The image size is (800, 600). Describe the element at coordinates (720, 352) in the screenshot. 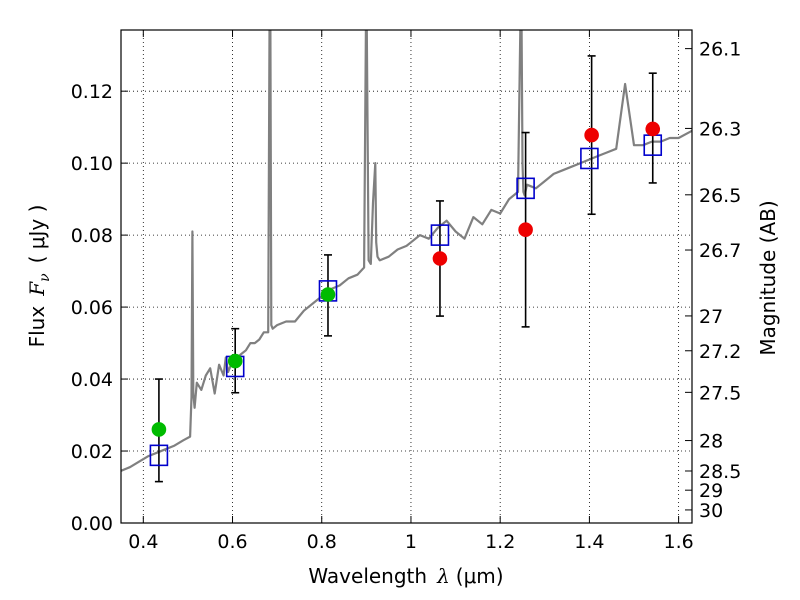

I see `y2-tick-label: 27.2` at that location.